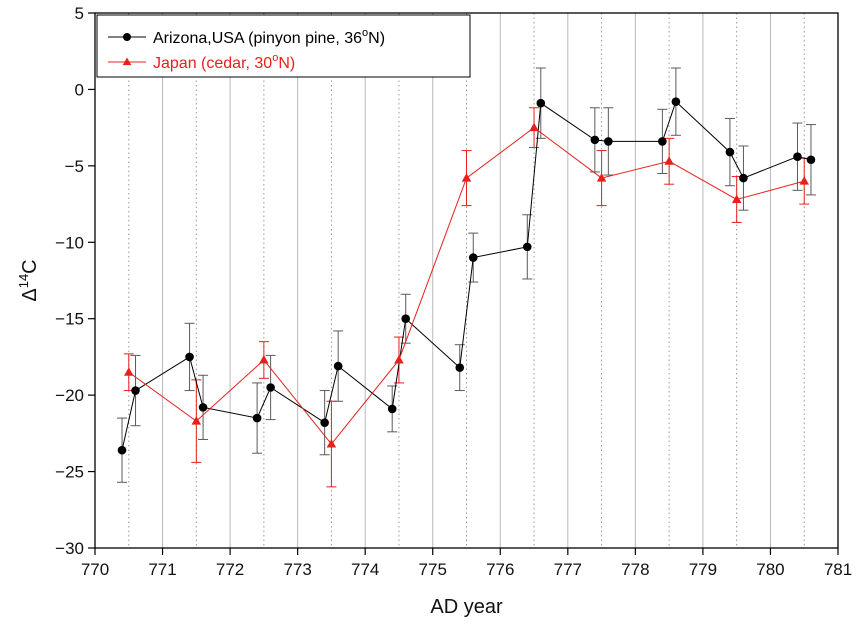  Describe the element at coordinates (69, 395) in the screenshot. I see `y-tick-label: −20` at that location.